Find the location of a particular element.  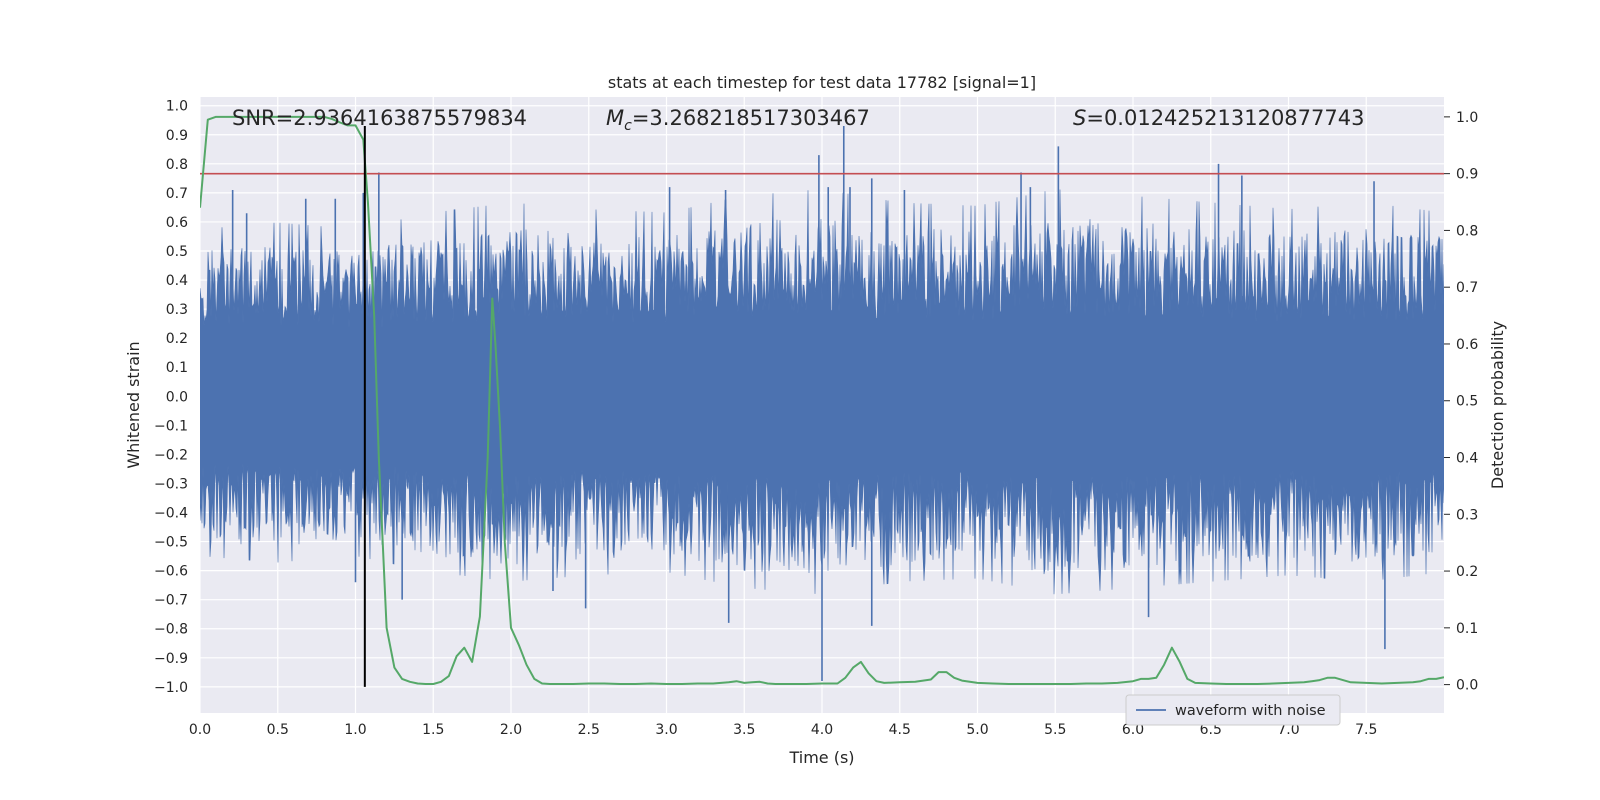

y-left-tick-label: −0.3 is located at coordinates (171, 484).